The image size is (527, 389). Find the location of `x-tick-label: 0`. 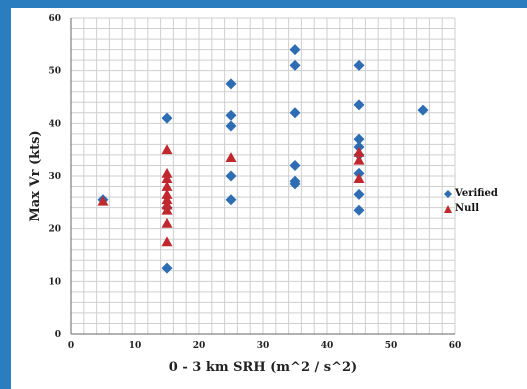

x-tick-label: 0 is located at coordinates (71, 346).